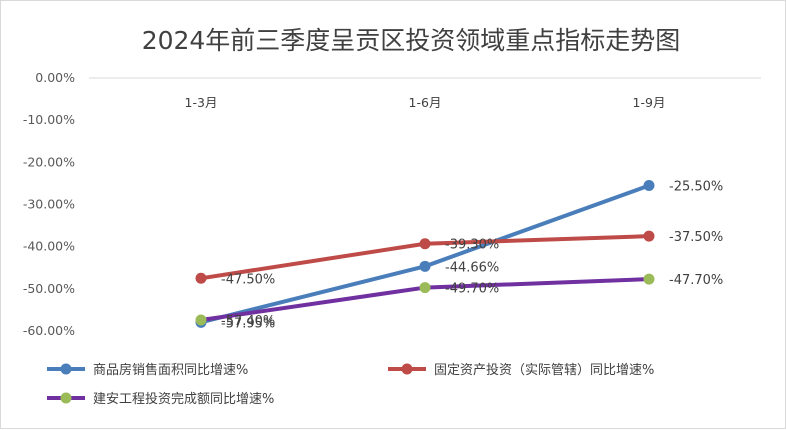 The width and height of the screenshot is (786, 430). What do you see at coordinates (49, 288) in the screenshot?
I see `y-tick-label: -50.00%` at bounding box center [49, 288].